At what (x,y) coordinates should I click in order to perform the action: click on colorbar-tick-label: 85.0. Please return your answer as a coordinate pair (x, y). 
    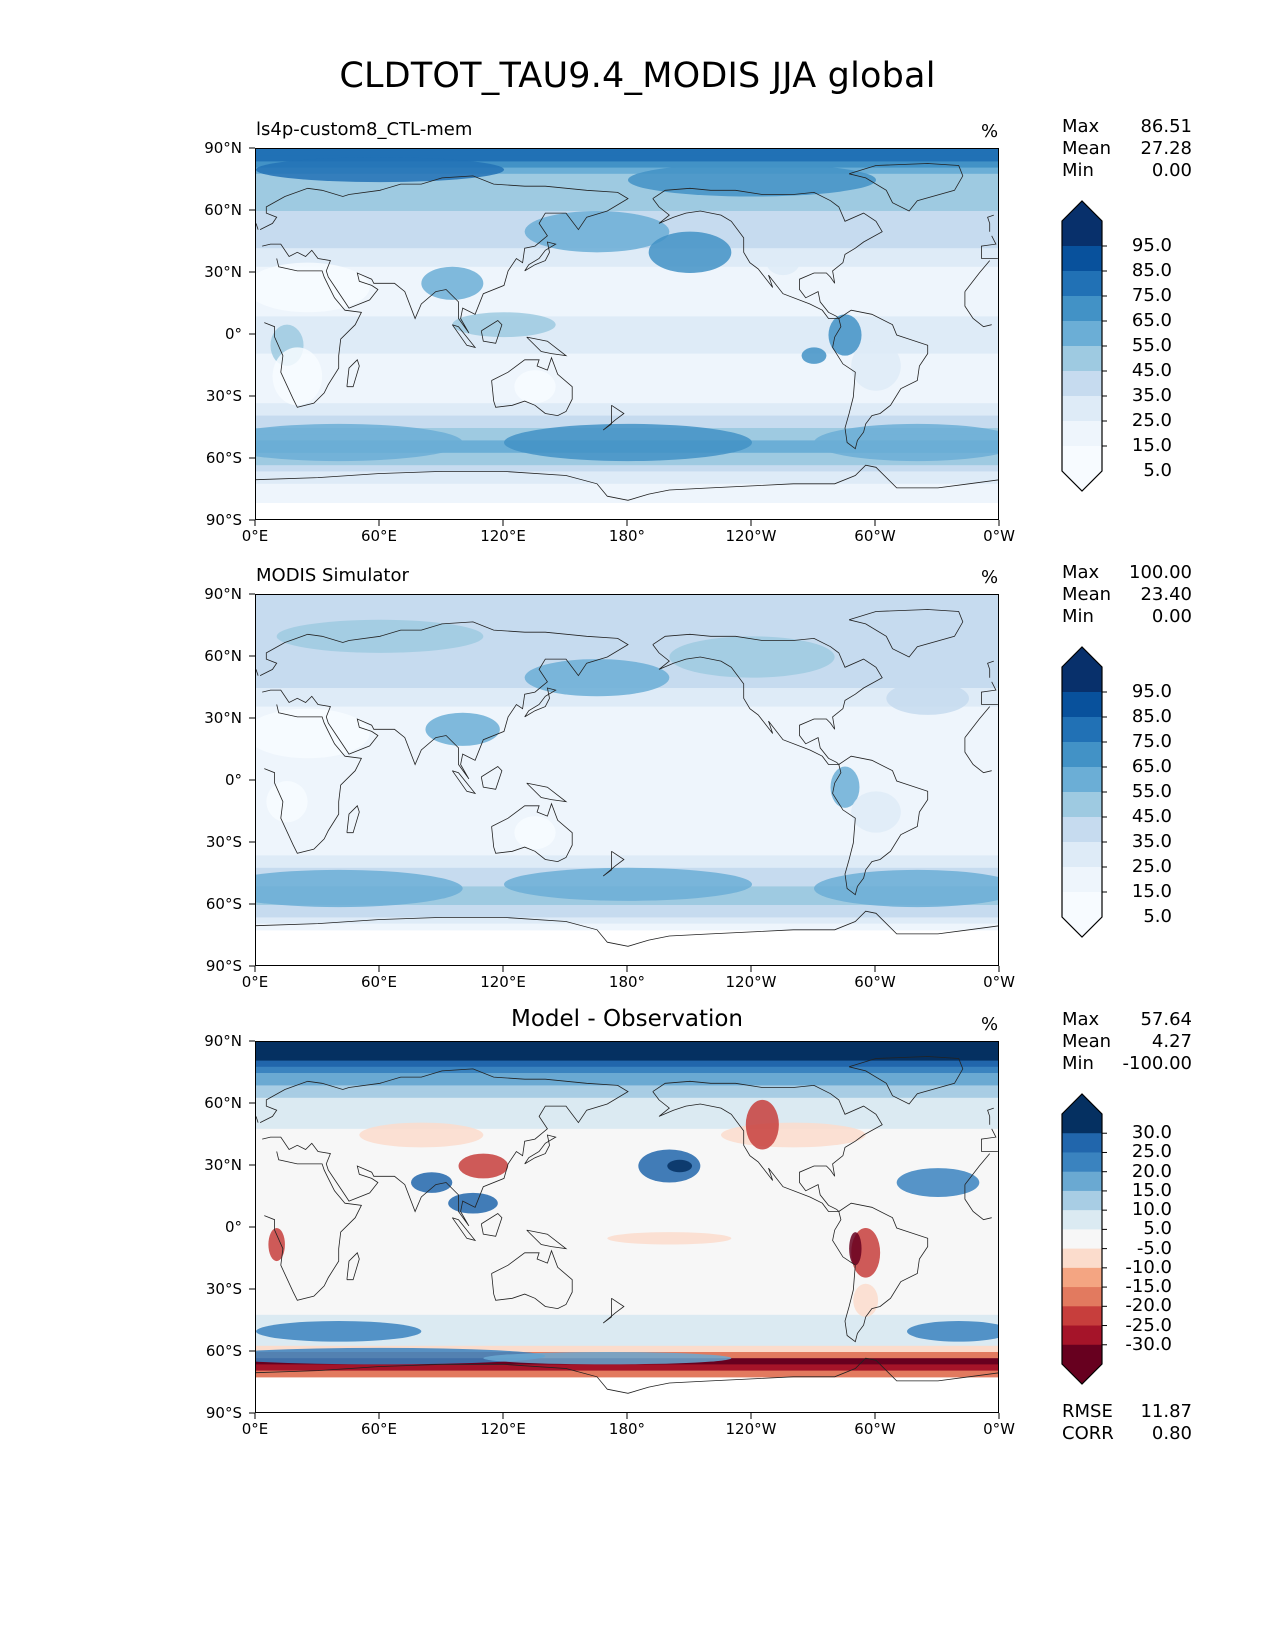
    Looking at the image, I should click on (1151, 270).